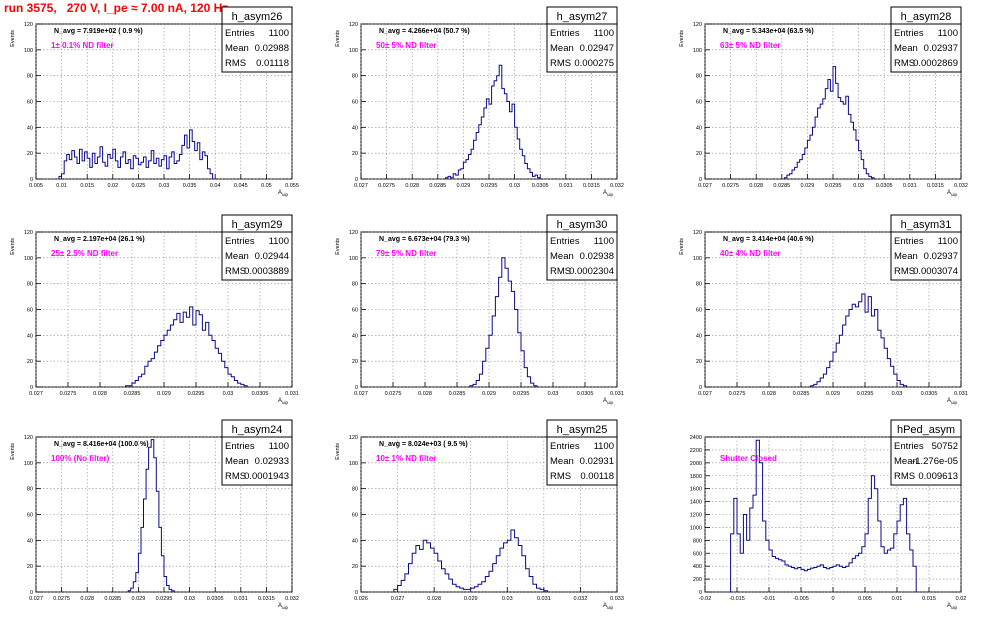 The image size is (996, 622). I want to click on y-tick-label: 1200, so click(696, 516).